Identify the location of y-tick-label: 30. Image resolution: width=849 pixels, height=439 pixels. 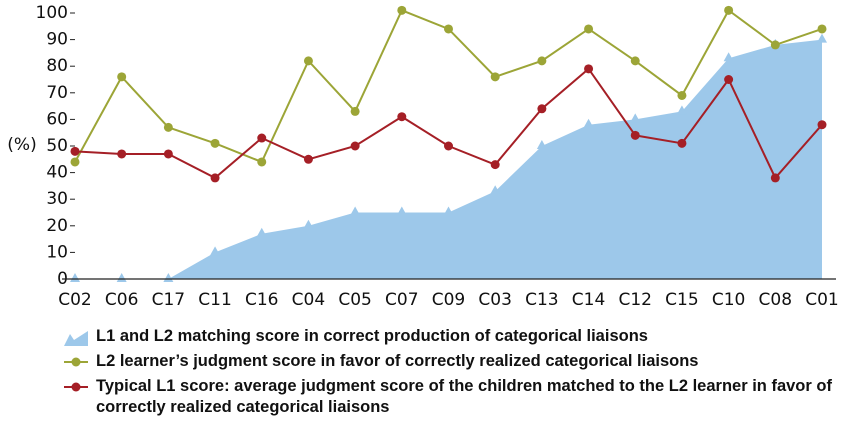
(57, 199).